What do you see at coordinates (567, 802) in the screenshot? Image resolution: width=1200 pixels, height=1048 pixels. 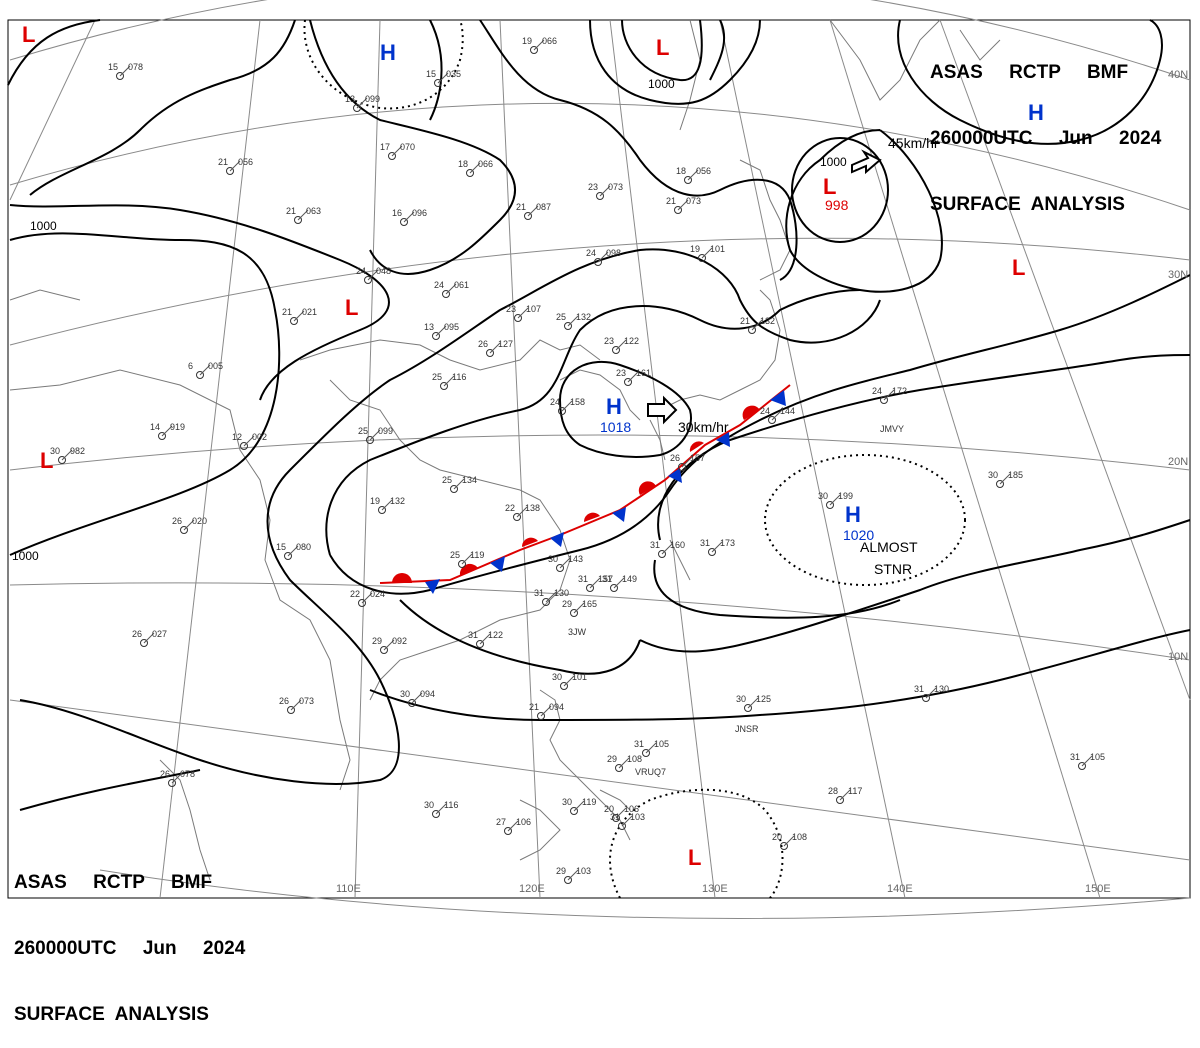 I see `station-temperature: 30` at bounding box center [567, 802].